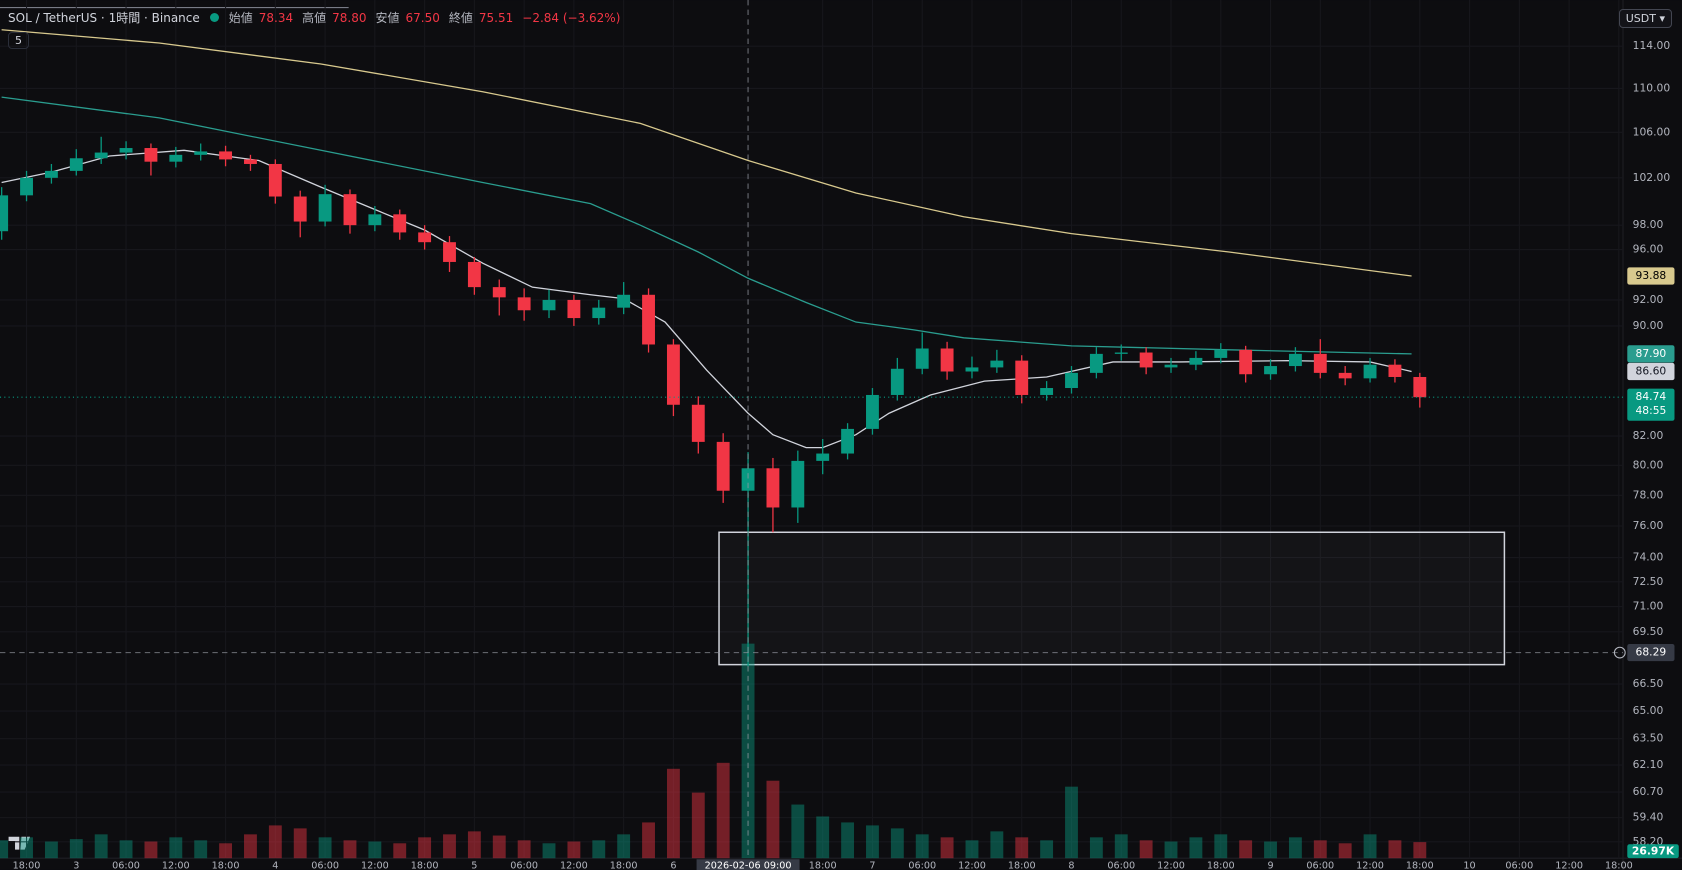 This screenshot has height=870, width=1682. I want to click on y-tick-label: 66.50, so click(1648, 683).